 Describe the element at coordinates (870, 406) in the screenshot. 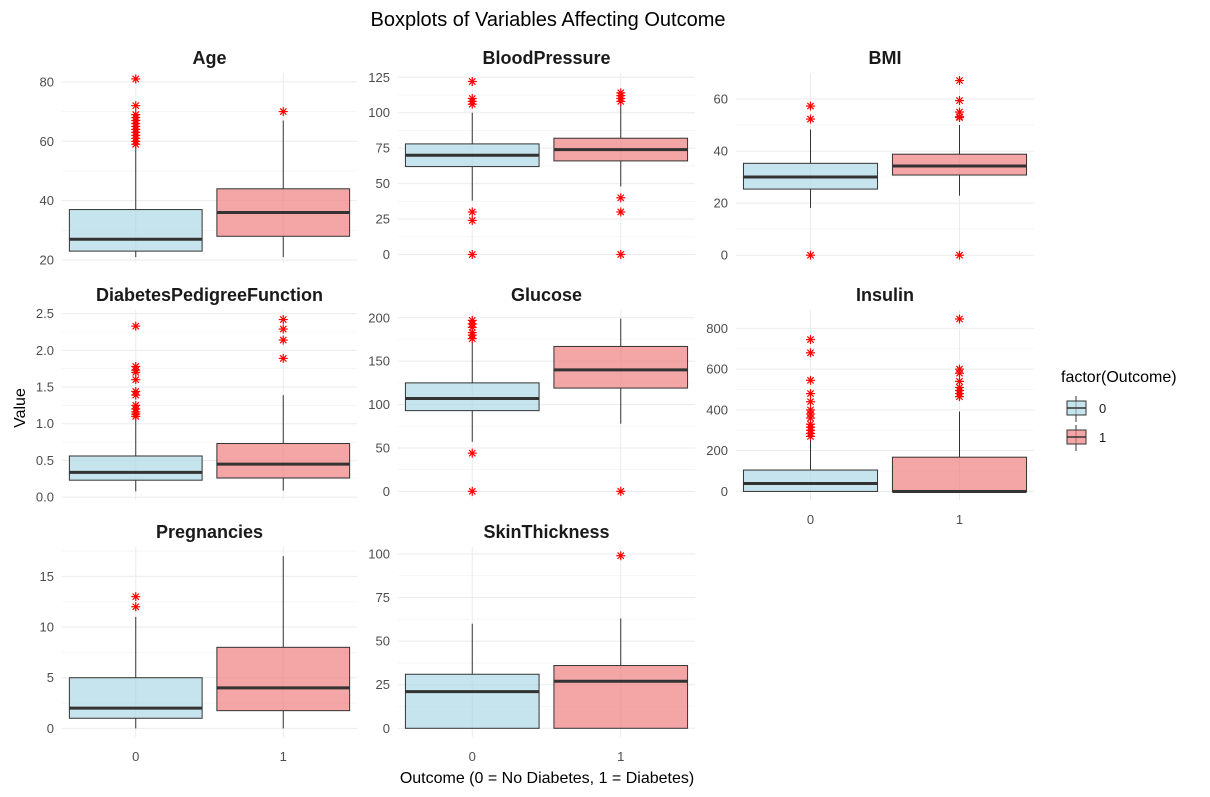

I see `facet-insulin: 0 200 400 600 800 Insulin 0 1` at that location.